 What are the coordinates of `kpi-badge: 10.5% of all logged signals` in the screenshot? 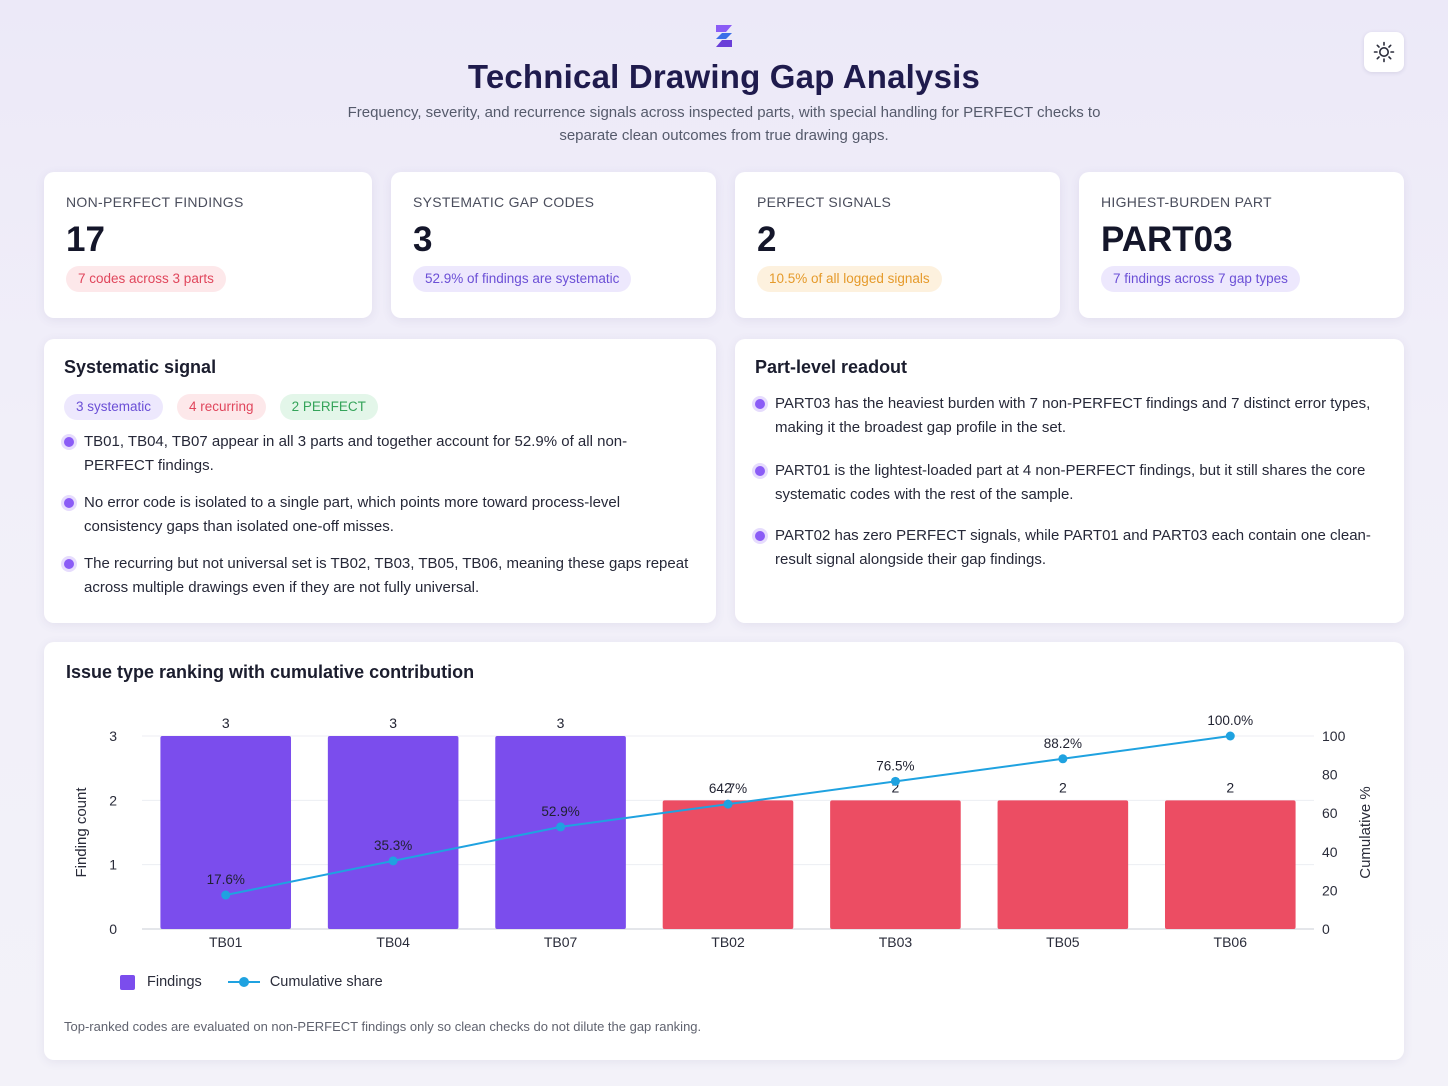 It's located at (849, 279).